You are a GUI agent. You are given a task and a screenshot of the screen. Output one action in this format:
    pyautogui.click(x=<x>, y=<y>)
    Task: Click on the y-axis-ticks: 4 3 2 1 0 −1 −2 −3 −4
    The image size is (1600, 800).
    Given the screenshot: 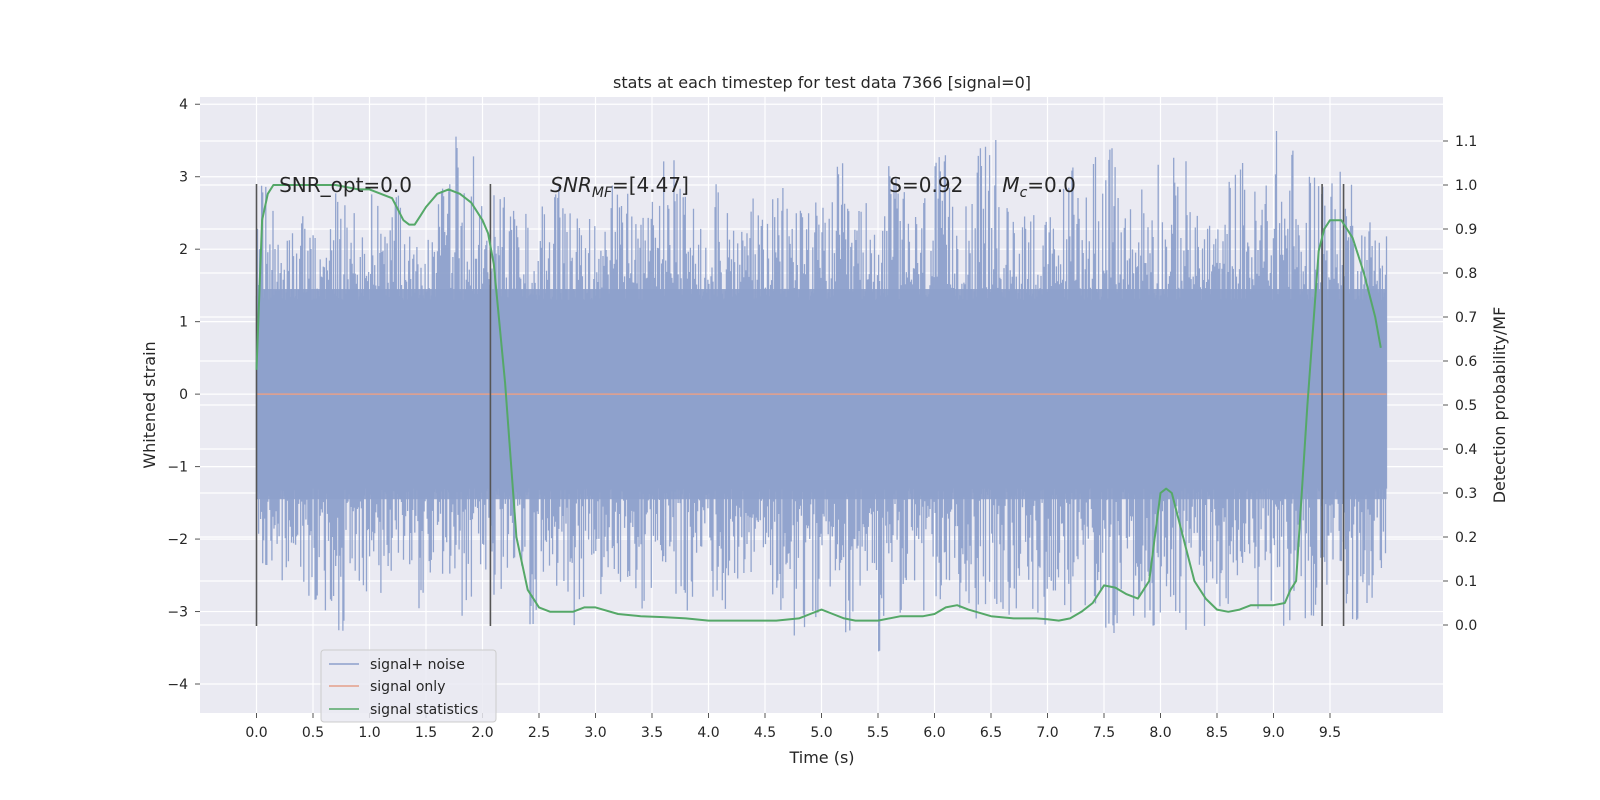 What is the action you would take?
    pyautogui.click(x=183, y=395)
    